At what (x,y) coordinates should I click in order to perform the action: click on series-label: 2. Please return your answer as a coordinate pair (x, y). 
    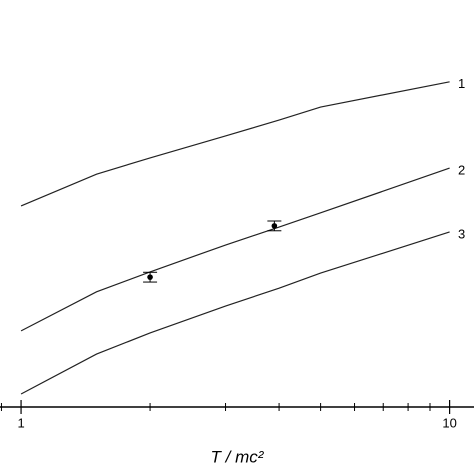
    Looking at the image, I should click on (461, 170).